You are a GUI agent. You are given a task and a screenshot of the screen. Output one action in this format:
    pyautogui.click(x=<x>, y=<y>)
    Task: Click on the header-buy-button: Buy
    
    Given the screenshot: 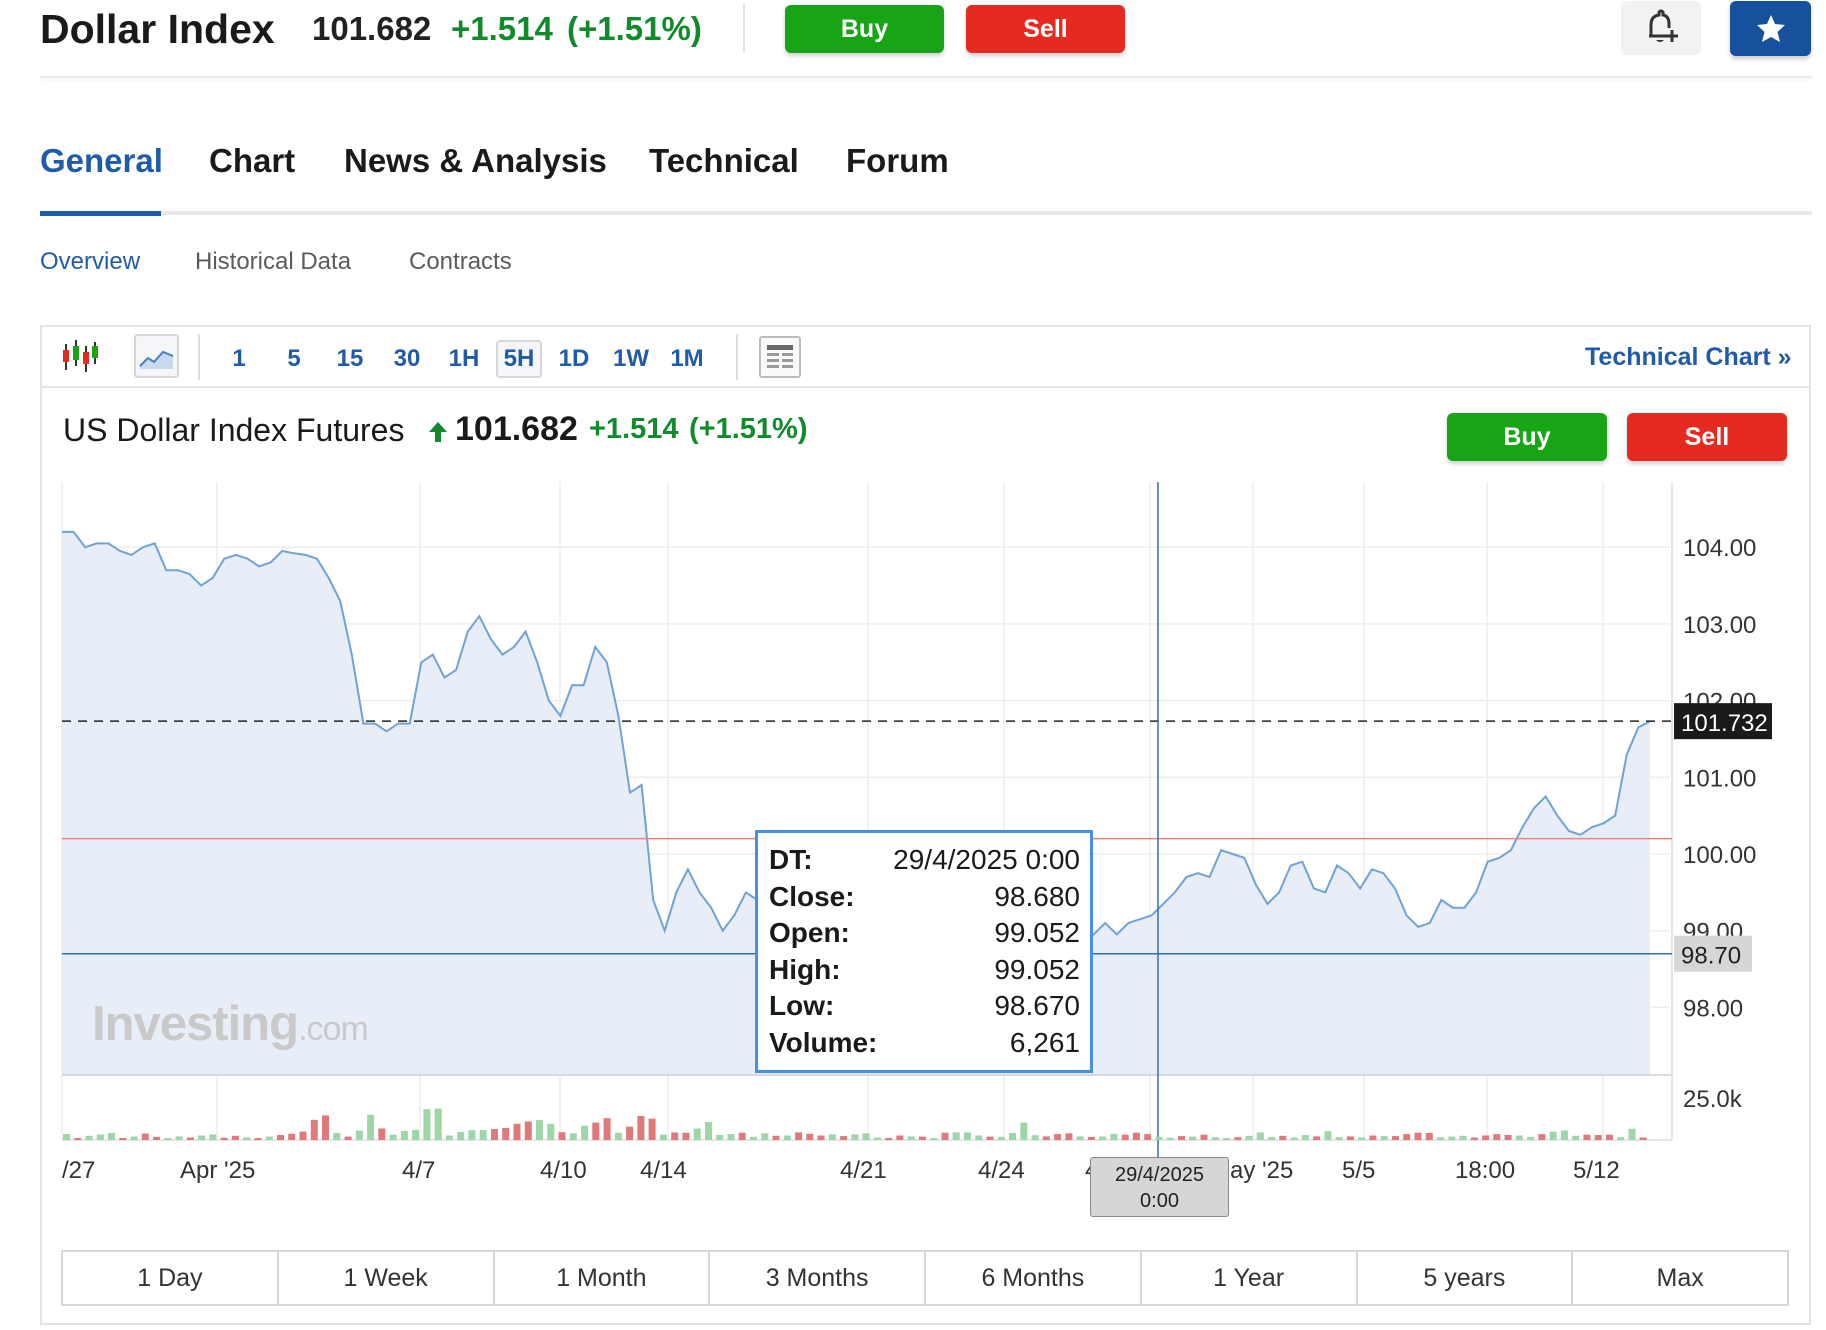 What is the action you would take?
    pyautogui.click(x=864, y=29)
    